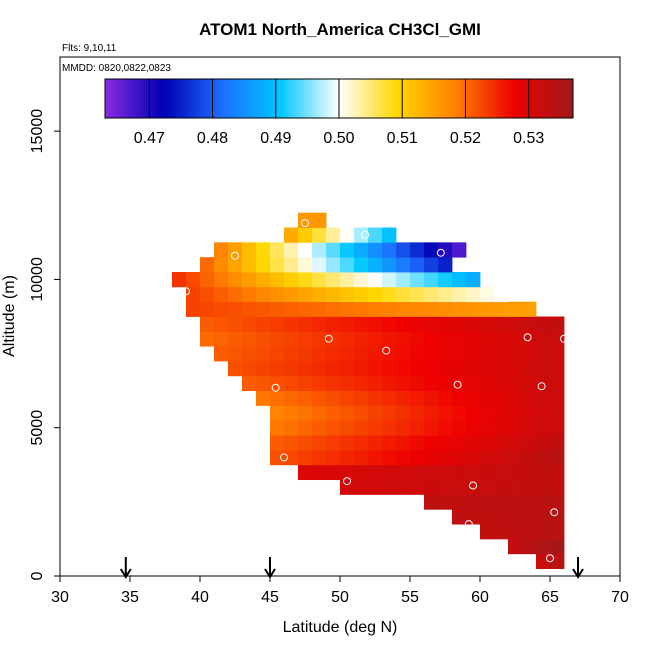 Image resolution: width=650 pixels, height=650 pixels. I want to click on colorbar-tick-label: 0.49, so click(275, 138).